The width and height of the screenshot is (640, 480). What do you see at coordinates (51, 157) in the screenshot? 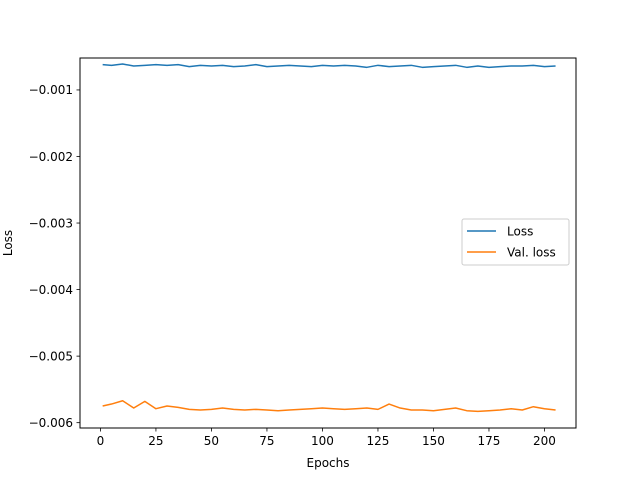
I see `y-tick-label: −0.002` at bounding box center [51, 157].